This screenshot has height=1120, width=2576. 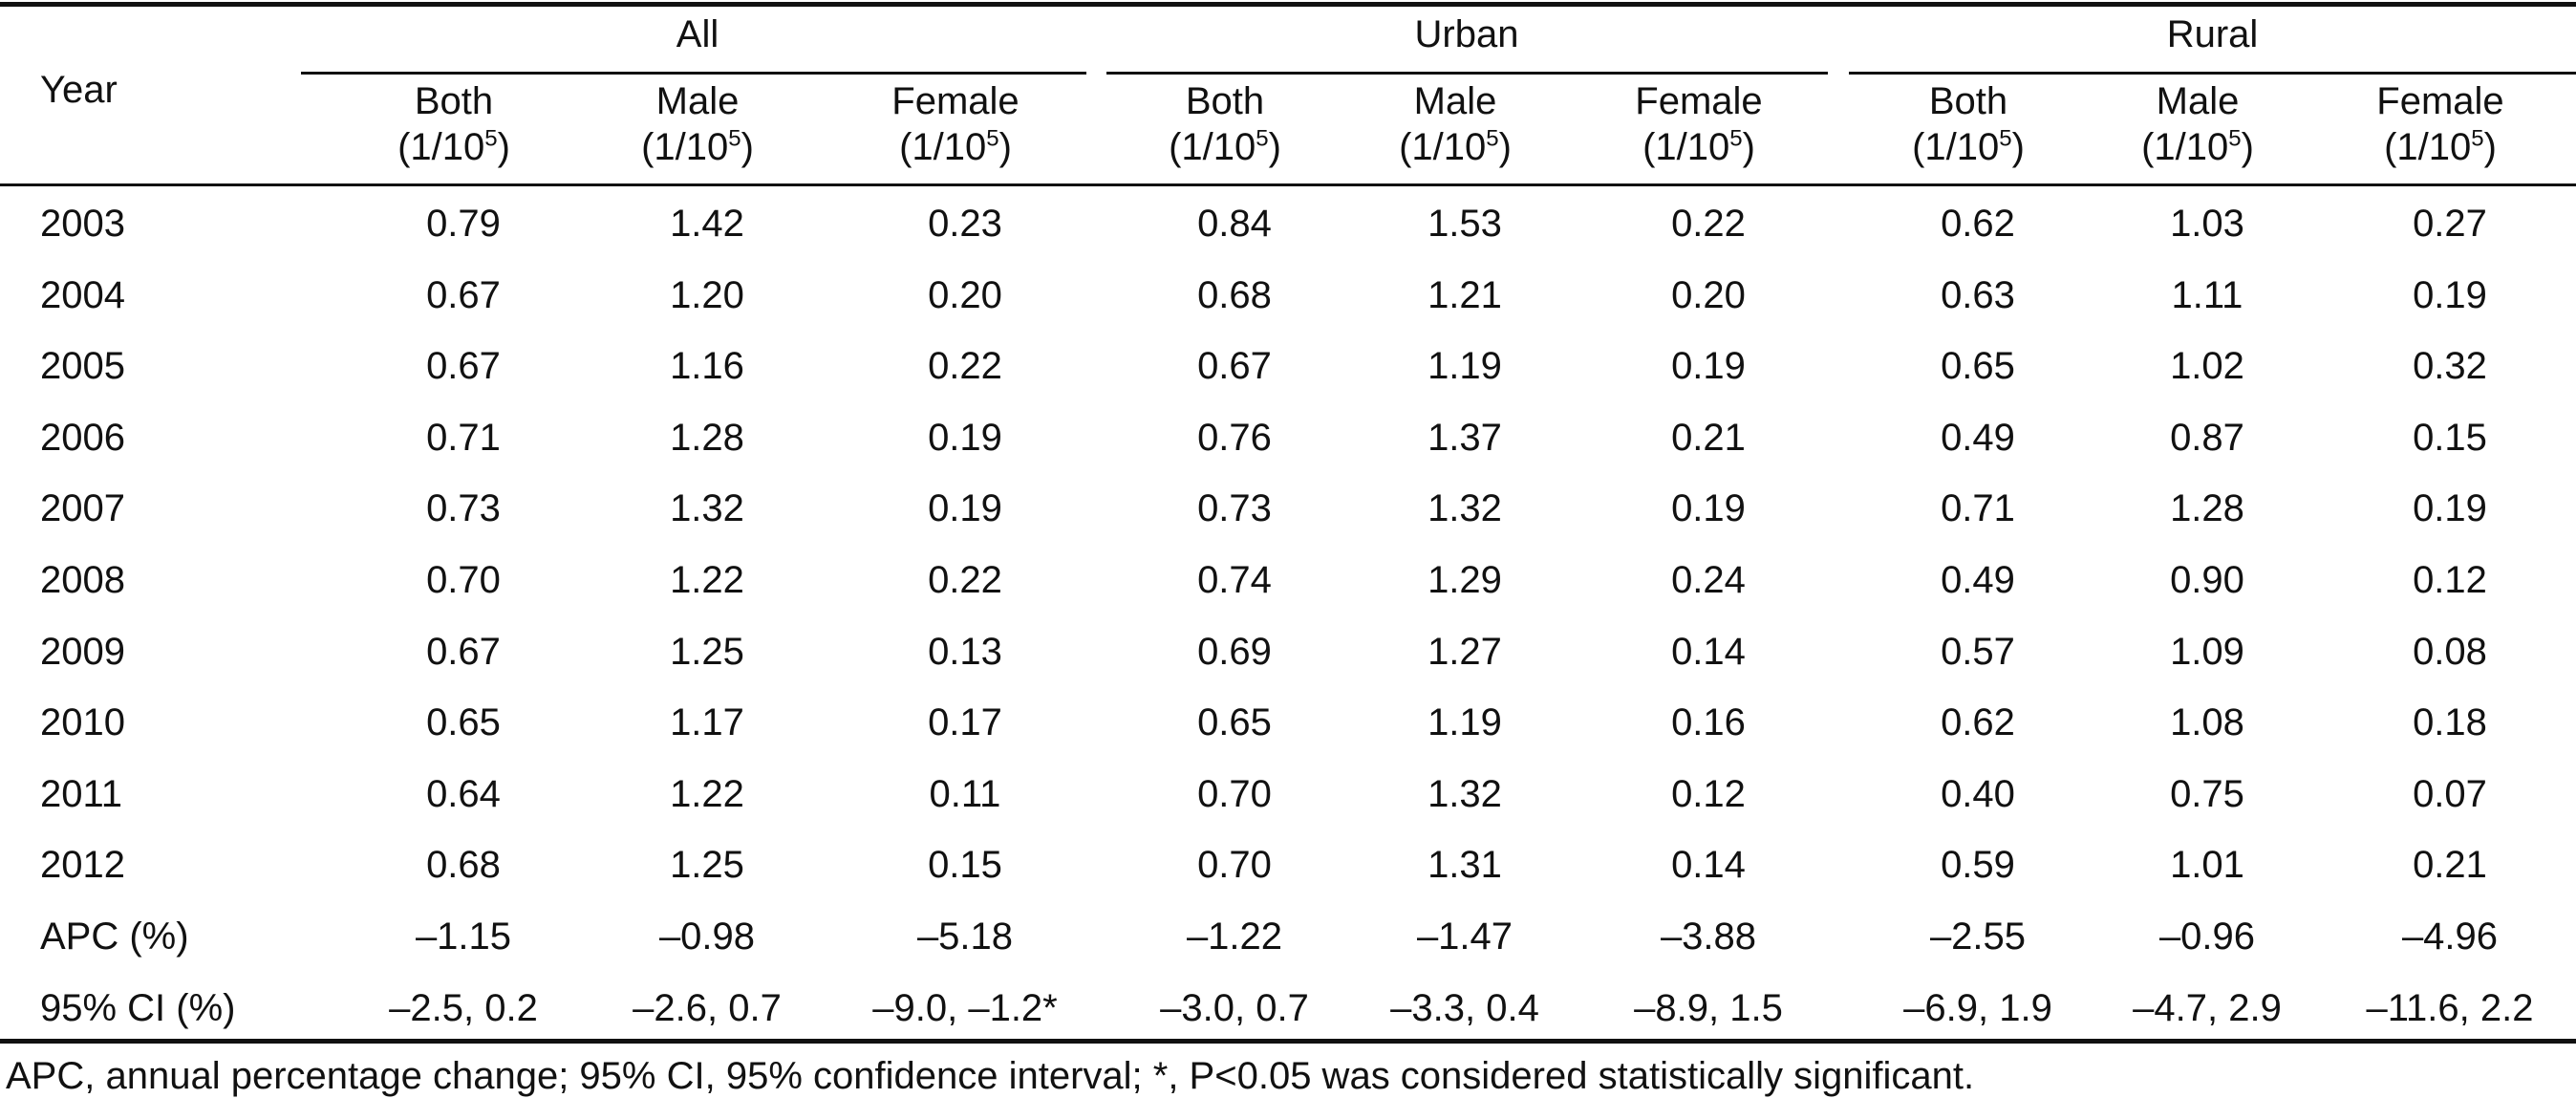 What do you see at coordinates (1288, 298) in the screenshot?
I see `table-row: 2004 0.67 1.20 0.20 0.68 1.21 0.20 0.63 1.11 0.19` at bounding box center [1288, 298].